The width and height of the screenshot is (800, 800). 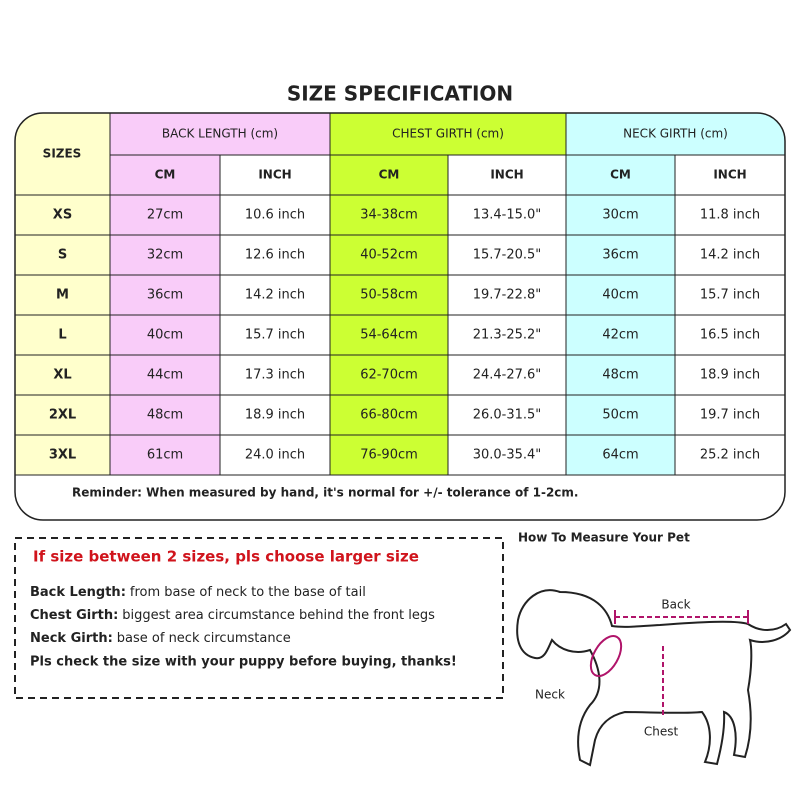 What do you see at coordinates (389, 415) in the screenshot?
I see `size-value: 66-80cm` at bounding box center [389, 415].